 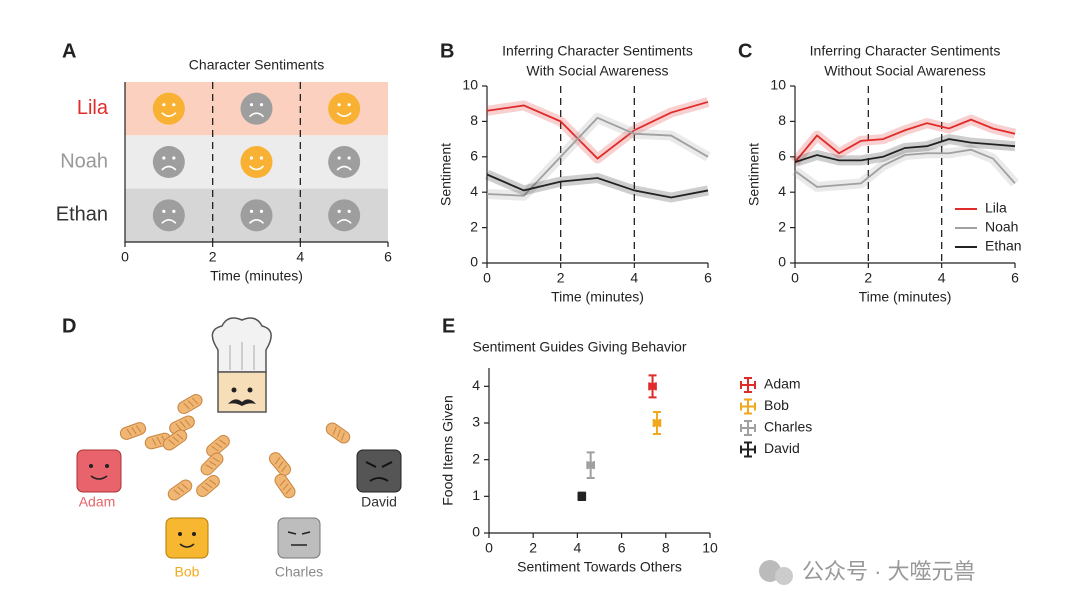 I want to click on character-label: Adam, so click(x=97, y=502).